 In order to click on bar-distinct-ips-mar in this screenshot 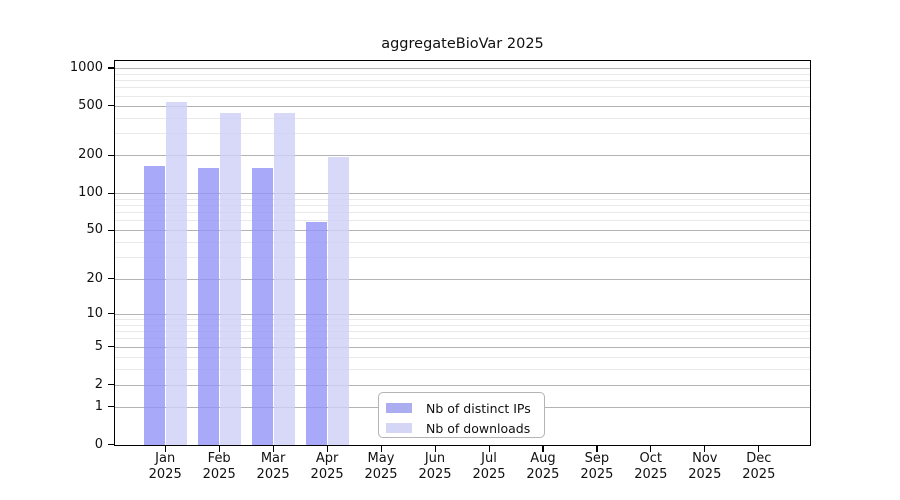, I will do `click(262, 306)`.